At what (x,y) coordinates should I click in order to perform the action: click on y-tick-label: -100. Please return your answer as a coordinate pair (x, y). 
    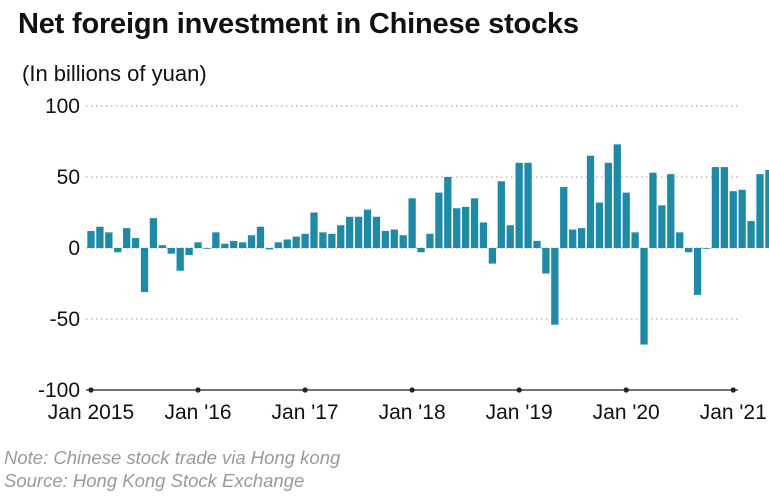
    Looking at the image, I should click on (59, 390).